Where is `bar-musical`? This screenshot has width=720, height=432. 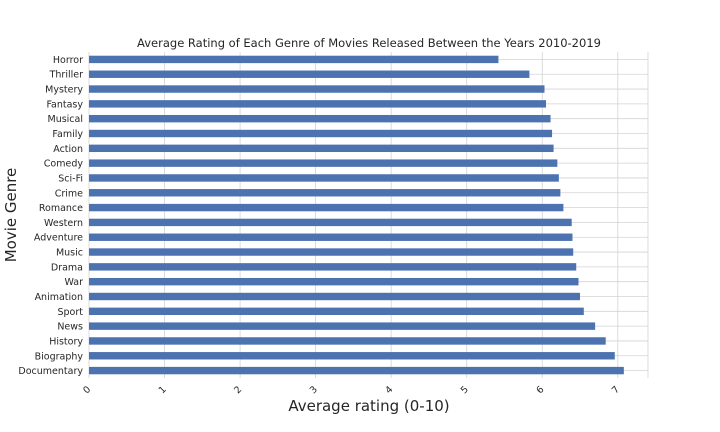
bar-musical is located at coordinates (320, 118).